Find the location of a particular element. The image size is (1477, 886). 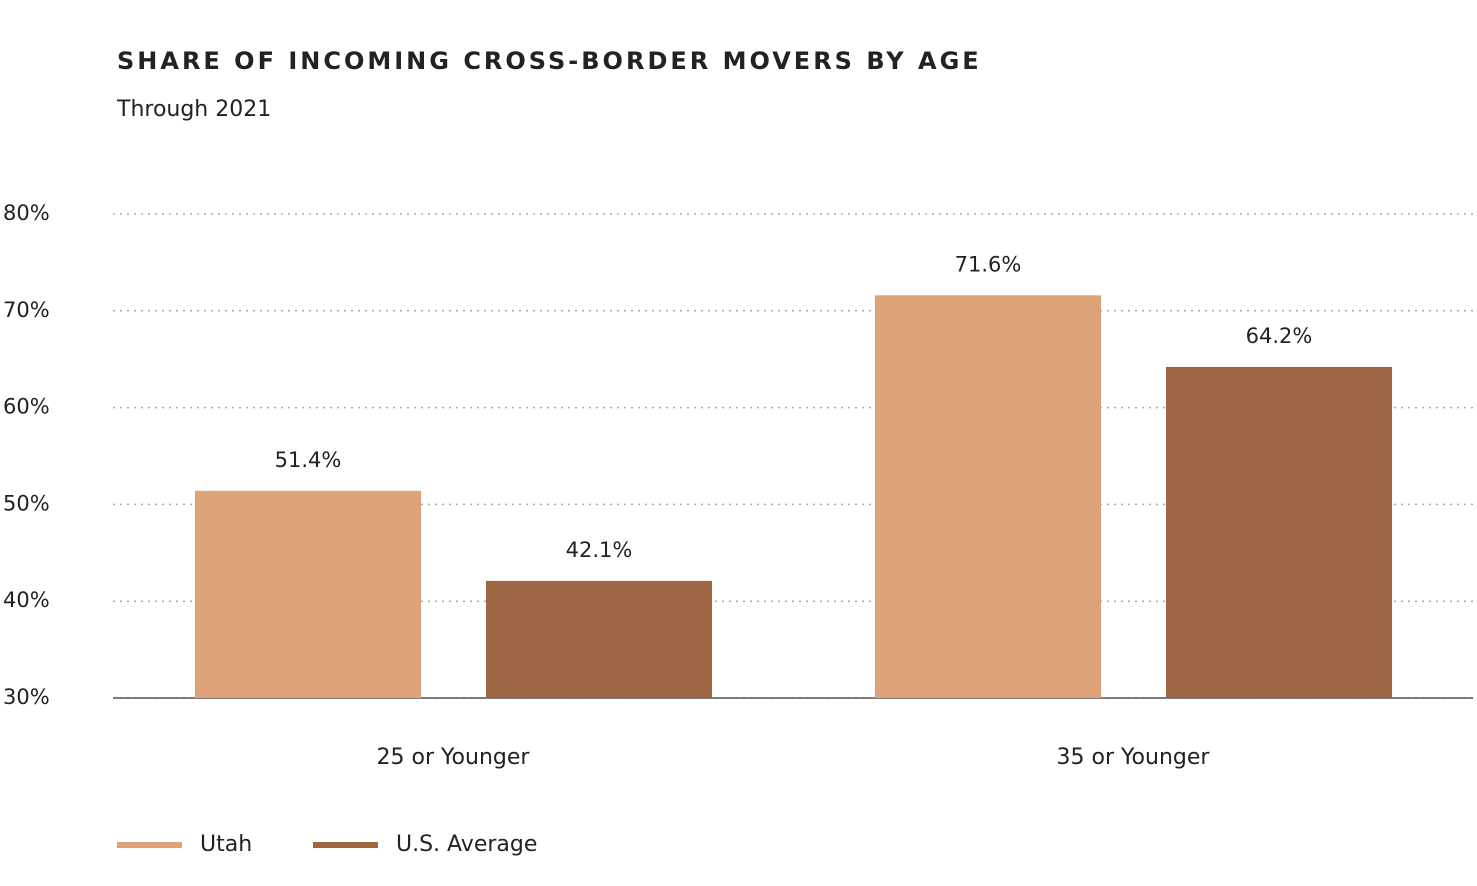

y-tick-label: 30% is located at coordinates (26, 697).